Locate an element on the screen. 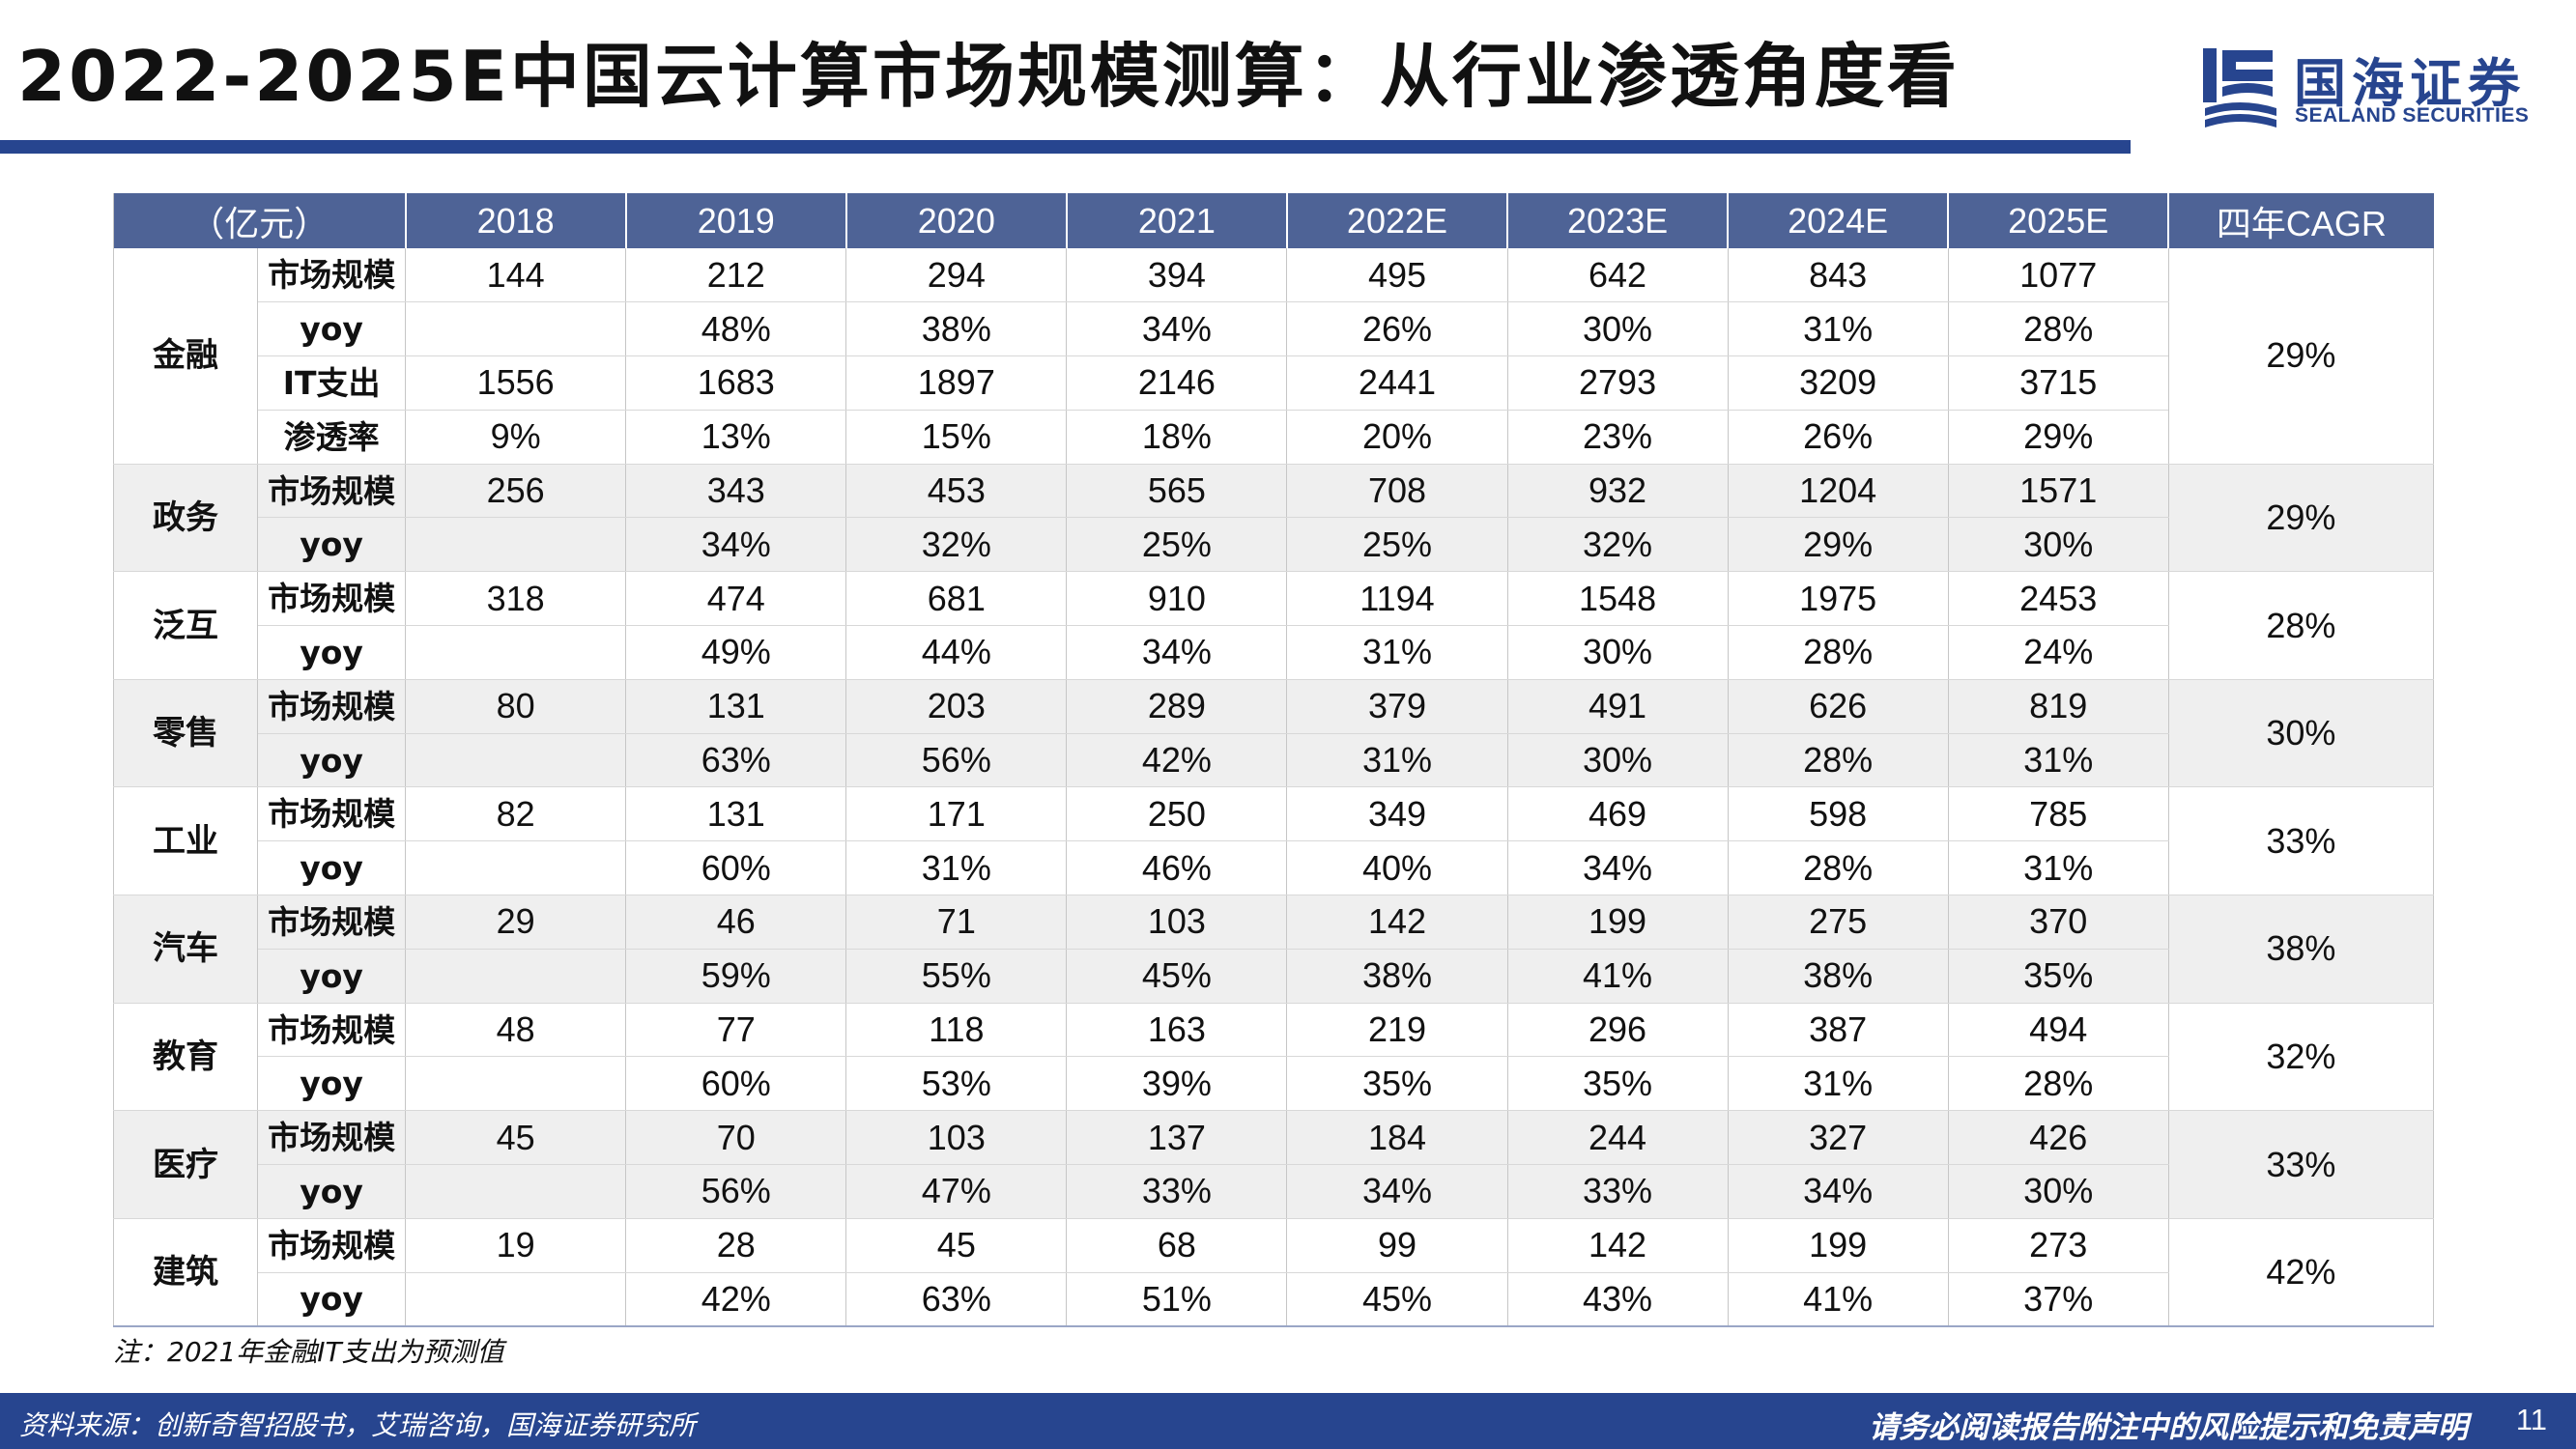 Image resolution: width=2576 pixels, height=1449 pixels. value-cell: 26% is located at coordinates (1397, 329).